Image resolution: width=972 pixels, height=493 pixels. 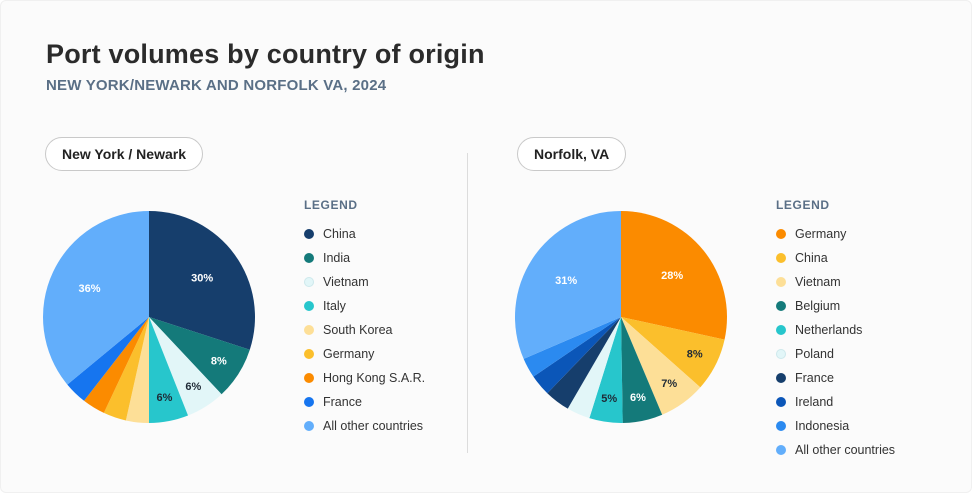 I want to click on pie-slice-belgium, so click(x=642, y=370).